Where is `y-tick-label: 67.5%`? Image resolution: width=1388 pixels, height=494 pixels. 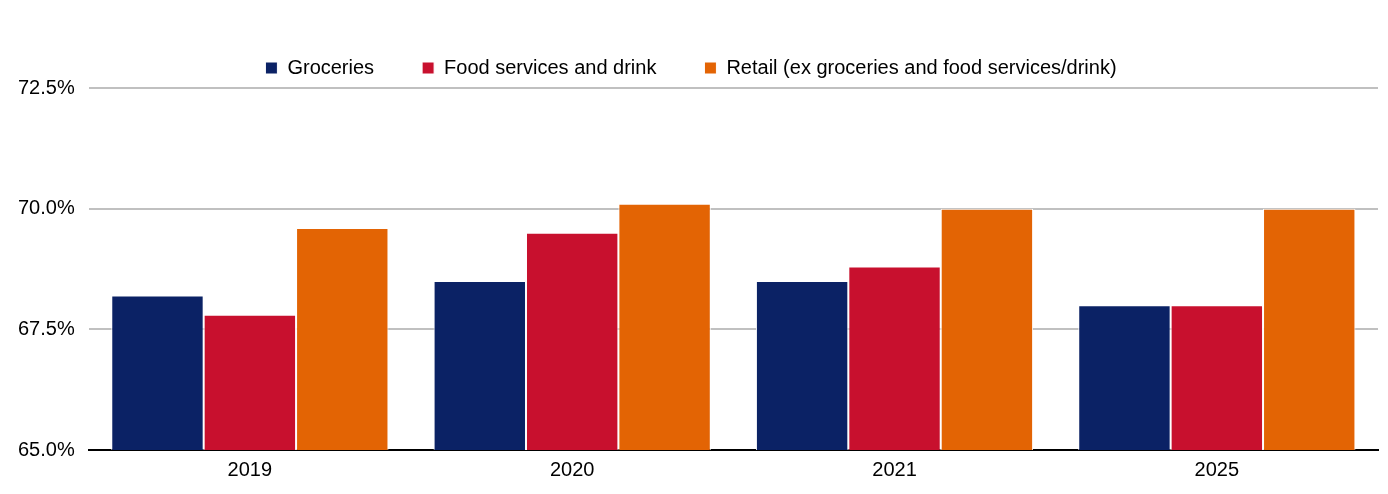
y-tick-label: 67.5% is located at coordinates (46, 327).